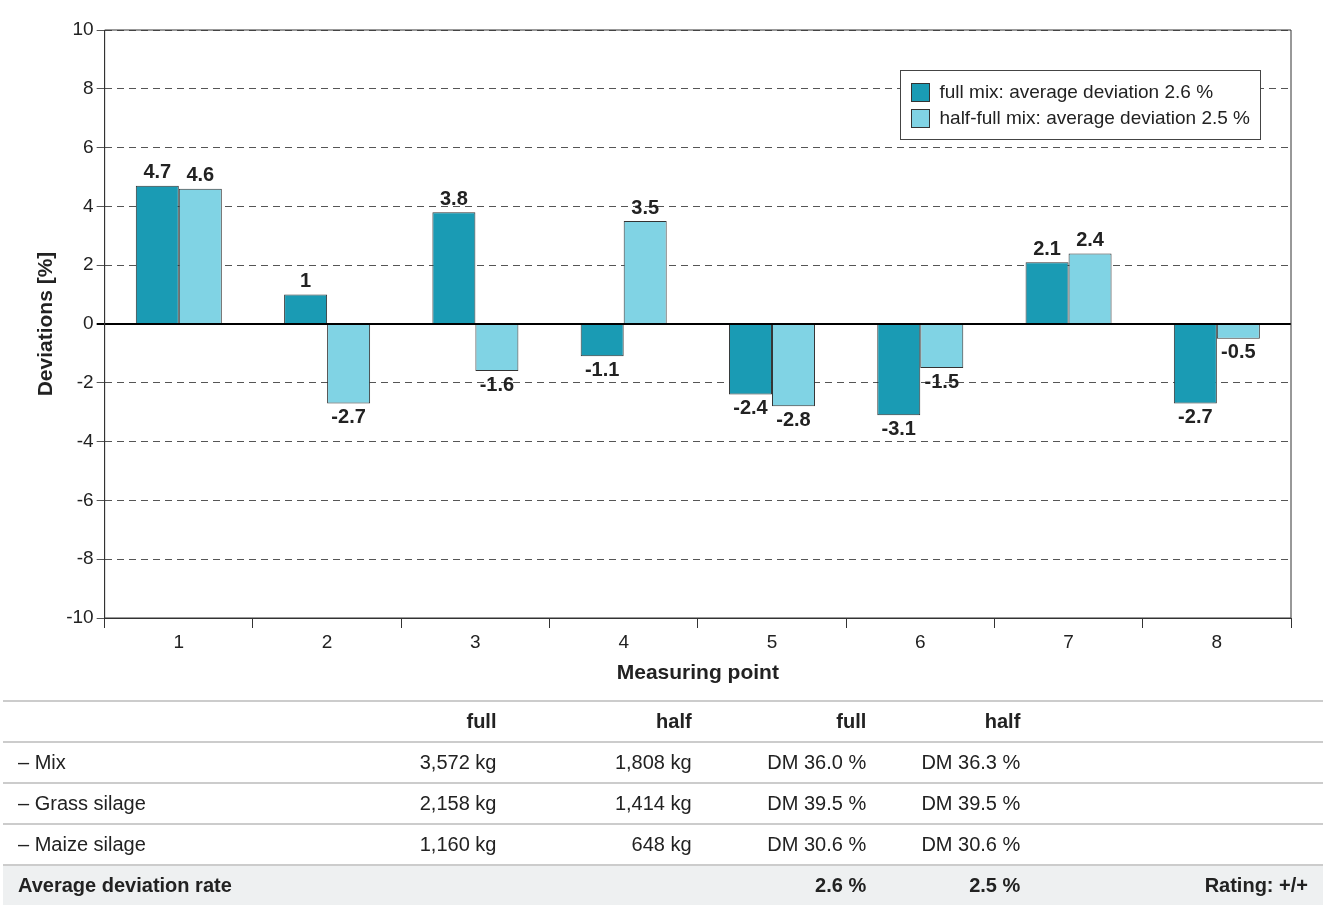 The width and height of the screenshot is (1326, 910). I want to click on text: 3,572 kg, so click(426, 762).